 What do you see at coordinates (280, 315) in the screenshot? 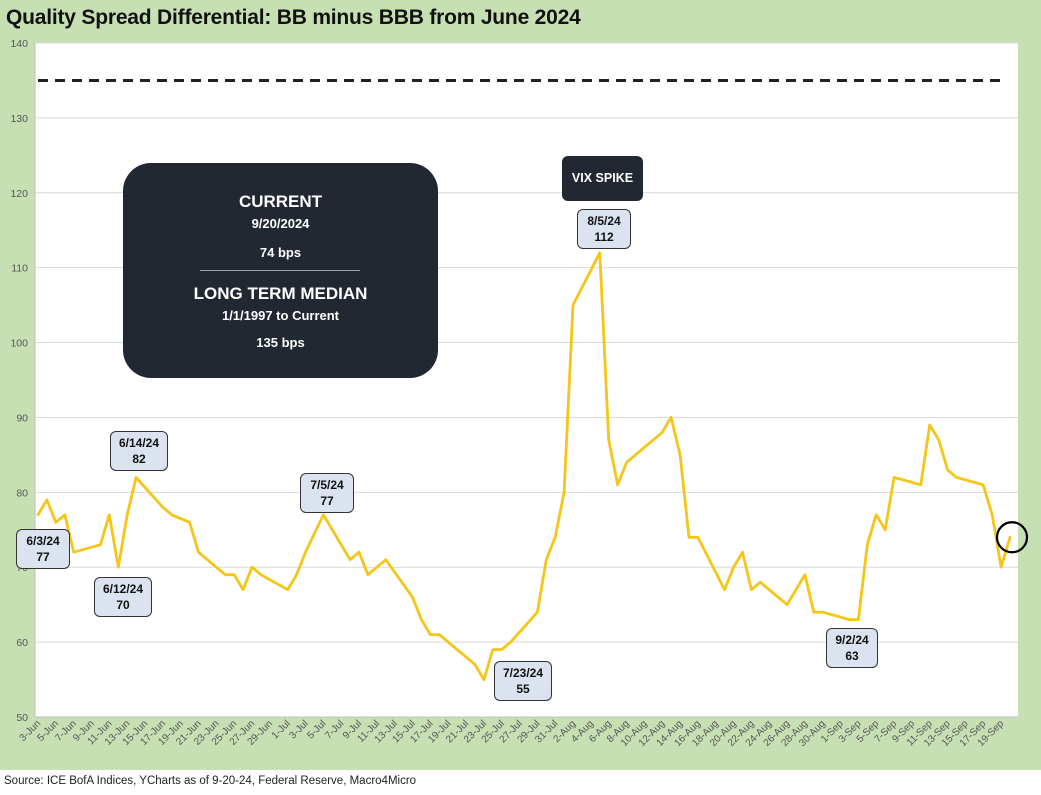
I see `median-range: 1/1/1997 to Current` at bounding box center [280, 315].